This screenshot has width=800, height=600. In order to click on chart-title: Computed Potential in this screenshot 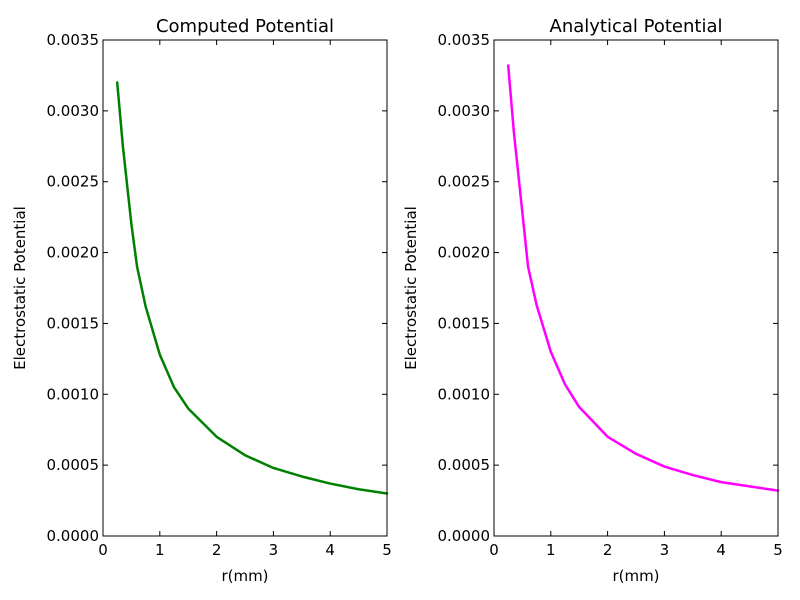, I will do `click(245, 26)`.